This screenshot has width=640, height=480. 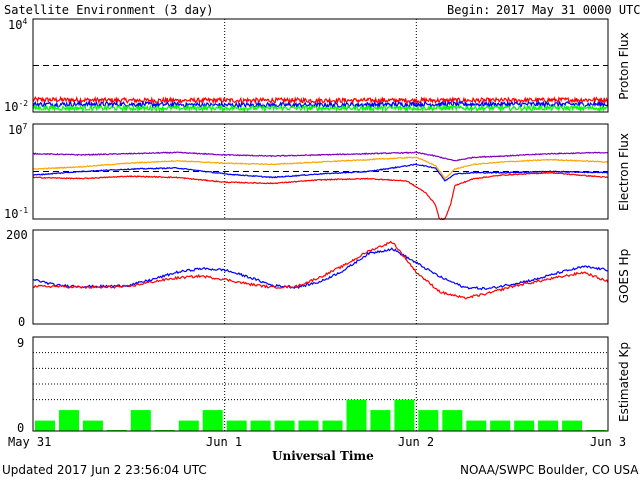 What do you see at coordinates (323, 456) in the screenshot?
I see `x-axis-label: Universal Time` at bounding box center [323, 456].